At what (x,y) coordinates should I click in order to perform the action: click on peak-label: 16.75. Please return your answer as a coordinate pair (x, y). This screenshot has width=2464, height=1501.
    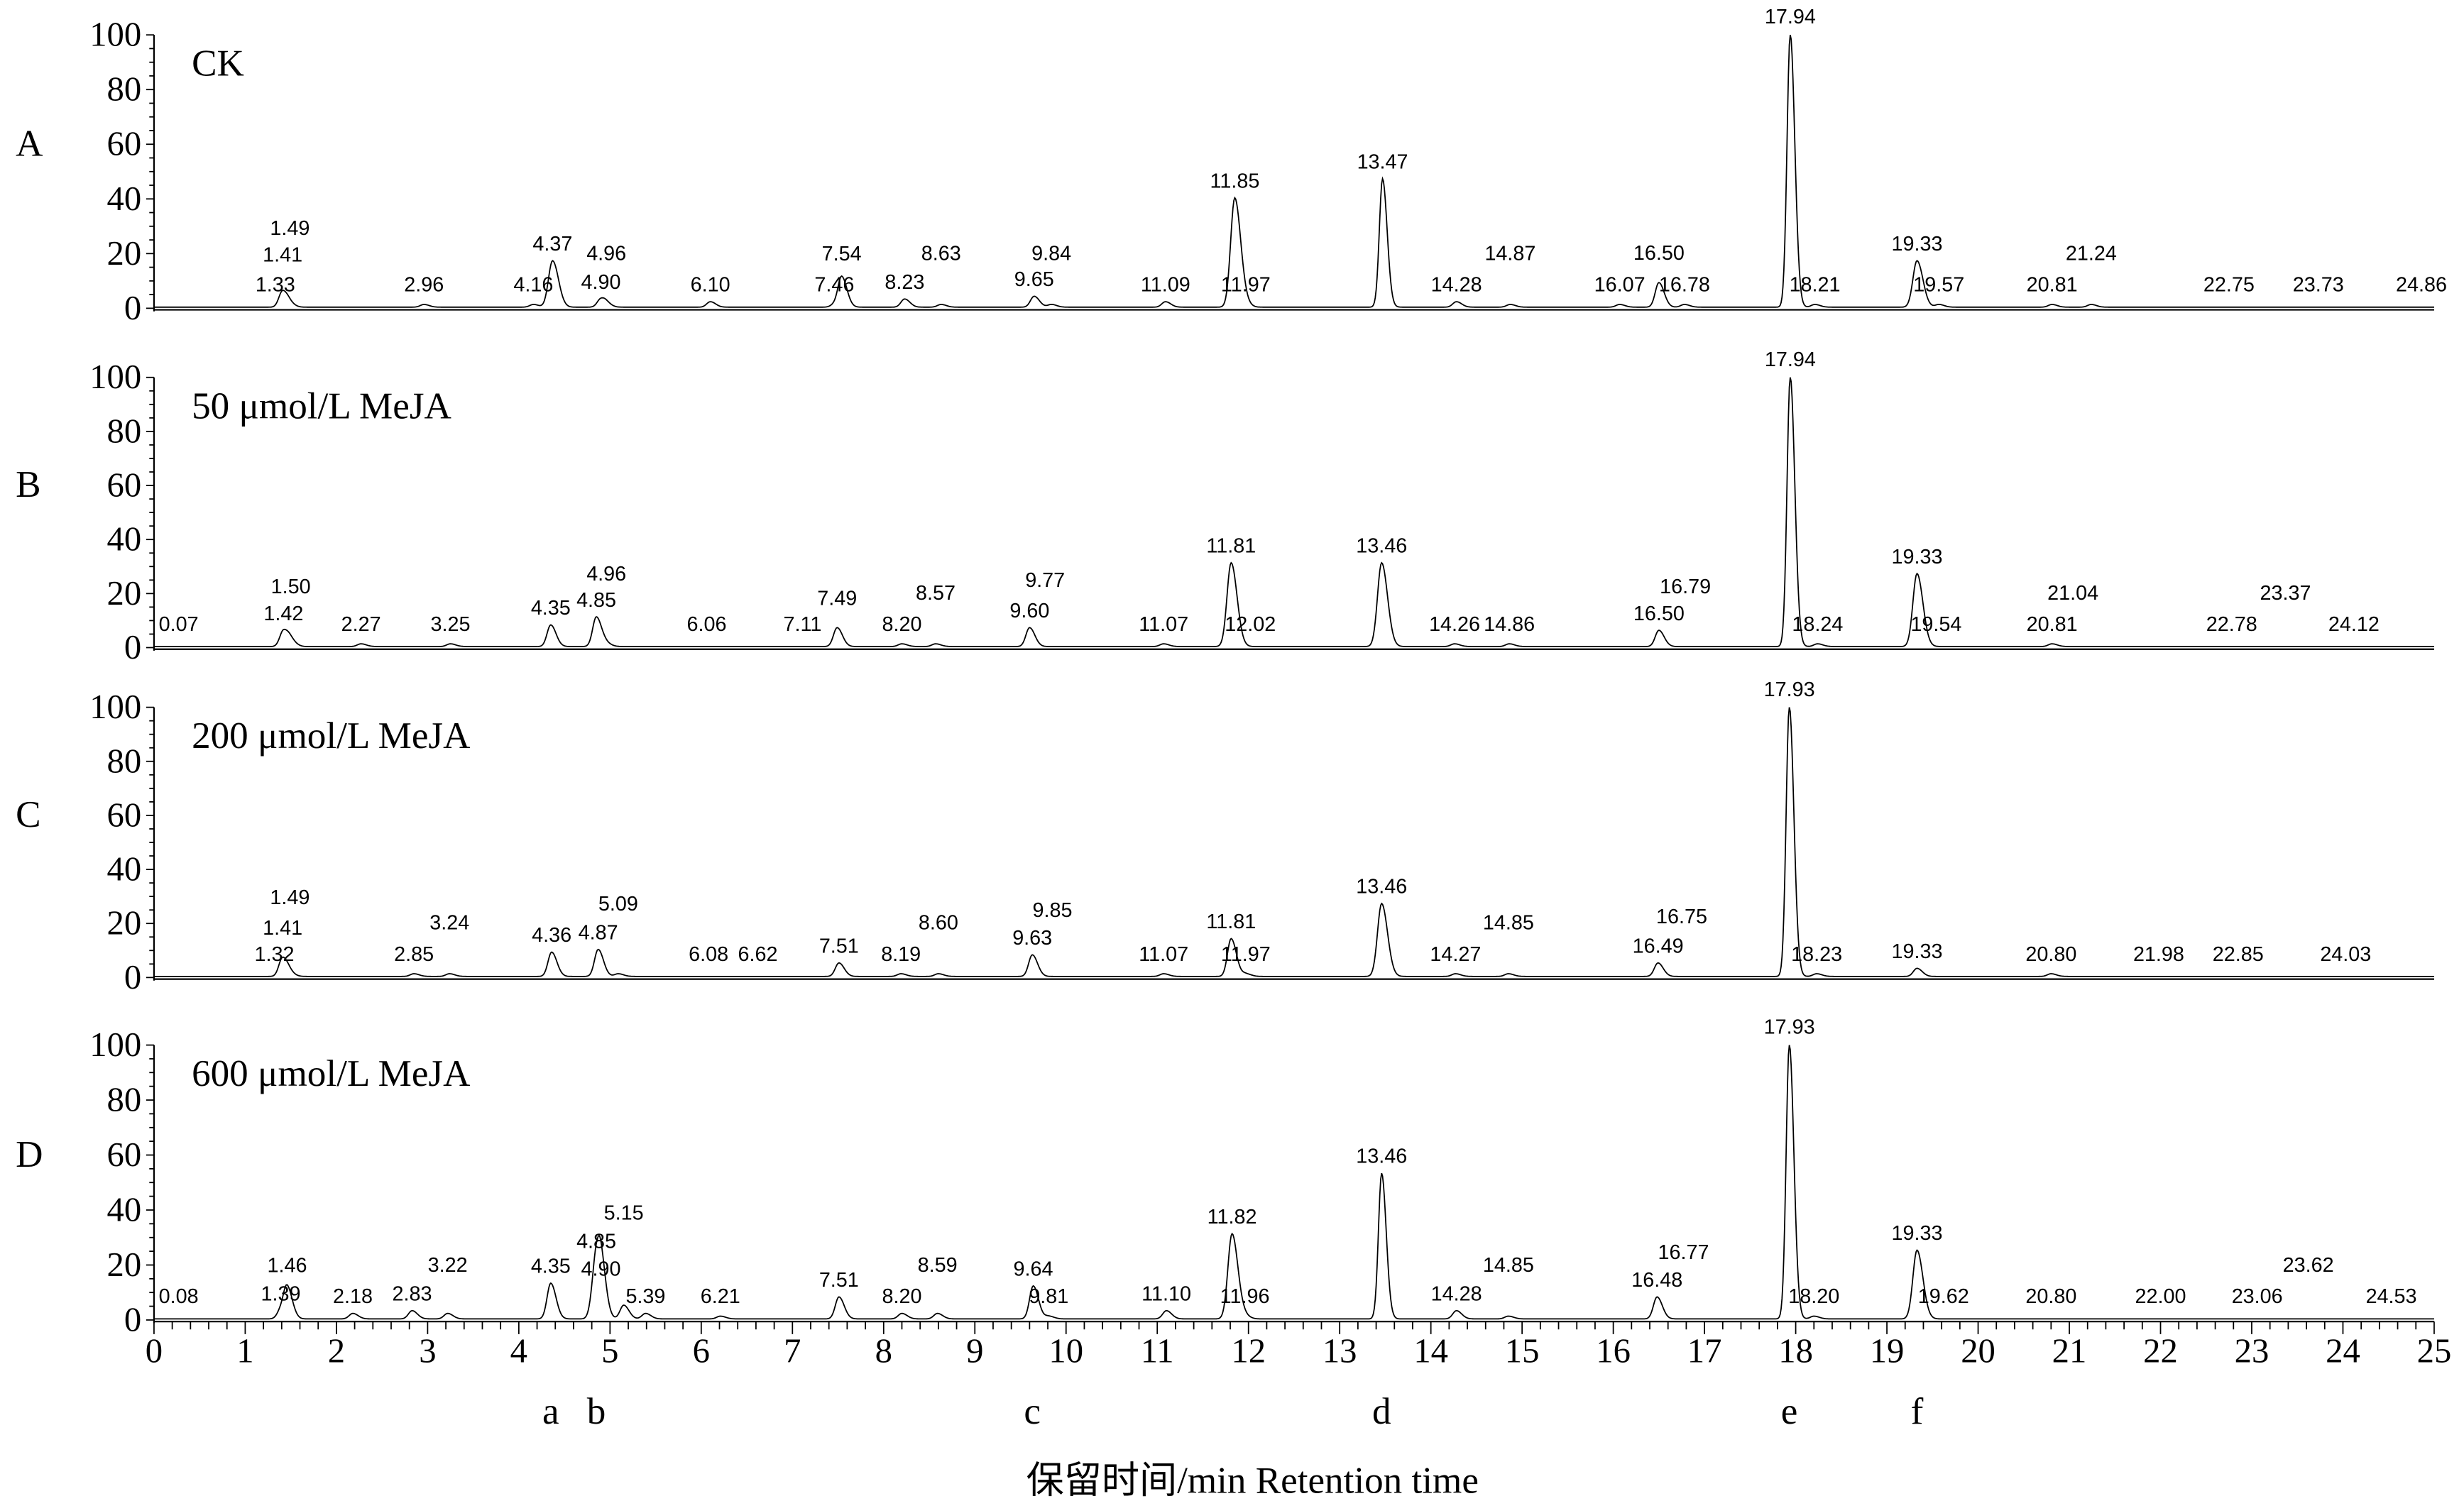
    Looking at the image, I should click on (1681, 917).